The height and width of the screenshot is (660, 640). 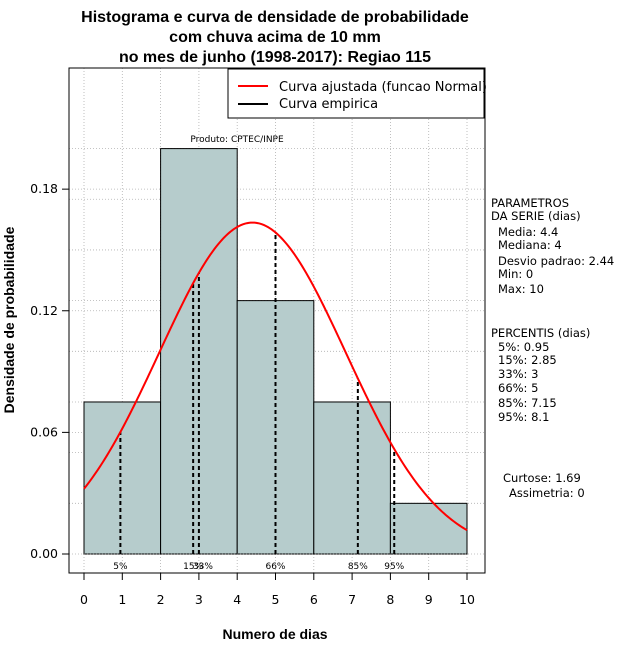 What do you see at coordinates (276, 599) in the screenshot?
I see `x-tick-label: 5` at bounding box center [276, 599].